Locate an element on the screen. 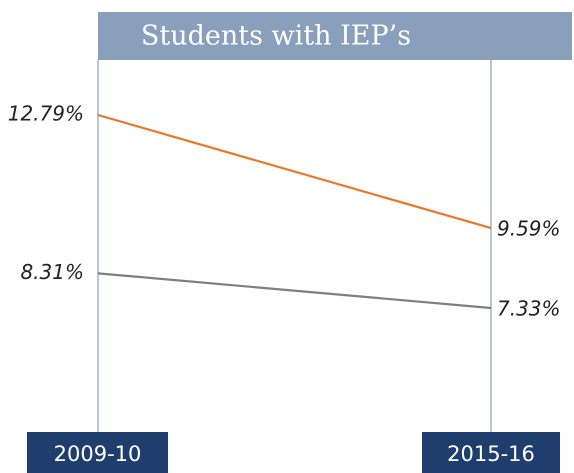  value-label: 8.31% is located at coordinates (52, 272).